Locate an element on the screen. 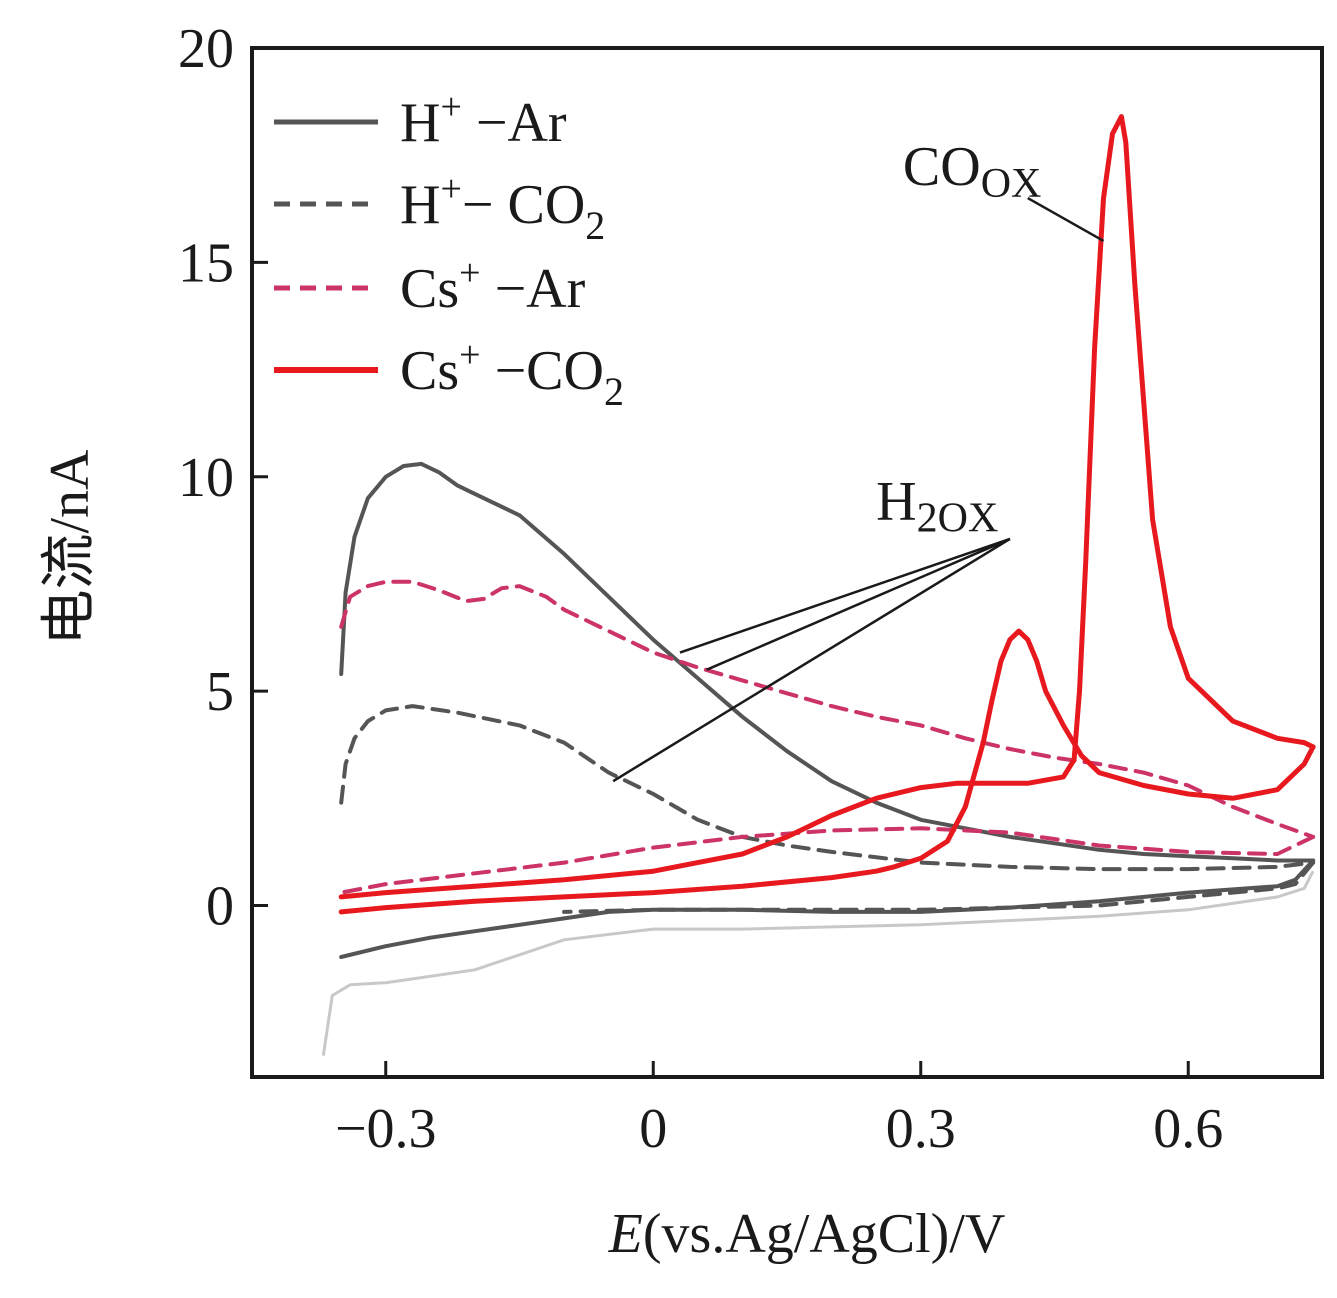 This screenshot has height=1298, width=1337. y-tick-label: 10 is located at coordinates (206, 478).